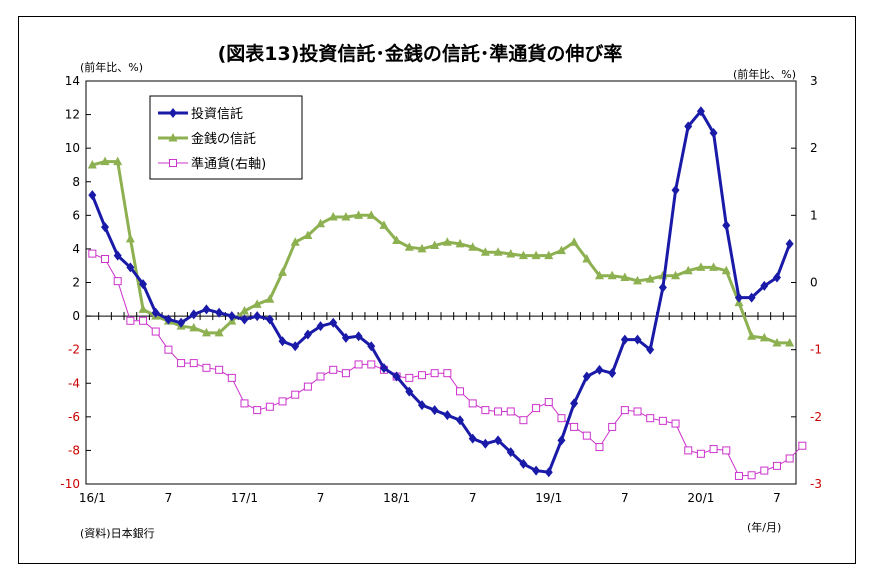 This screenshot has width=874, height=580. What do you see at coordinates (764, 74) in the screenshot?
I see `right-axis-unit: (前年比、%)` at bounding box center [764, 74].